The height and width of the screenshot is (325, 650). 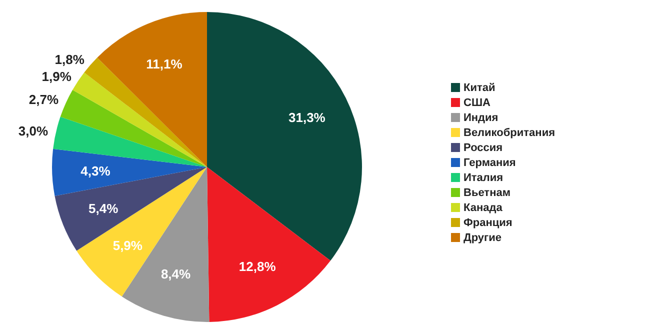 What do you see at coordinates (509, 132) in the screenshot?
I see `legend-label: Великобритания` at bounding box center [509, 132].